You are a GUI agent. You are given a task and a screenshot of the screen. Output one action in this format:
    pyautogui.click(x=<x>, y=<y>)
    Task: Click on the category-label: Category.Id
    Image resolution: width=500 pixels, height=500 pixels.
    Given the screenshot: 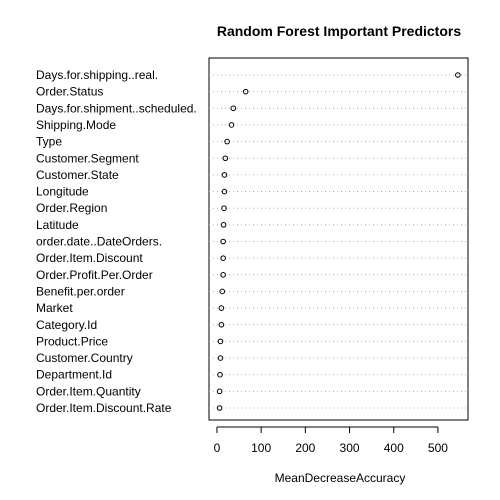 What is the action you would take?
    pyautogui.click(x=66, y=325)
    